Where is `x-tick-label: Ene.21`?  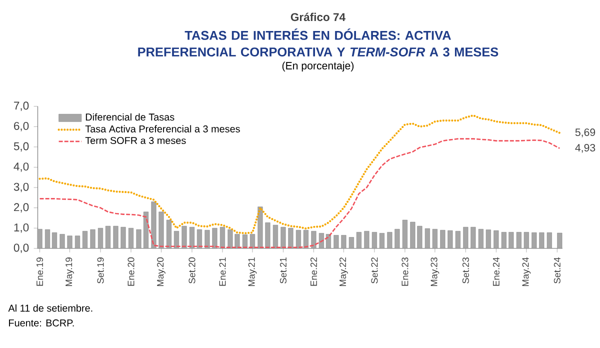
x-tick-label: Ene.21 is located at coordinates (222, 272).